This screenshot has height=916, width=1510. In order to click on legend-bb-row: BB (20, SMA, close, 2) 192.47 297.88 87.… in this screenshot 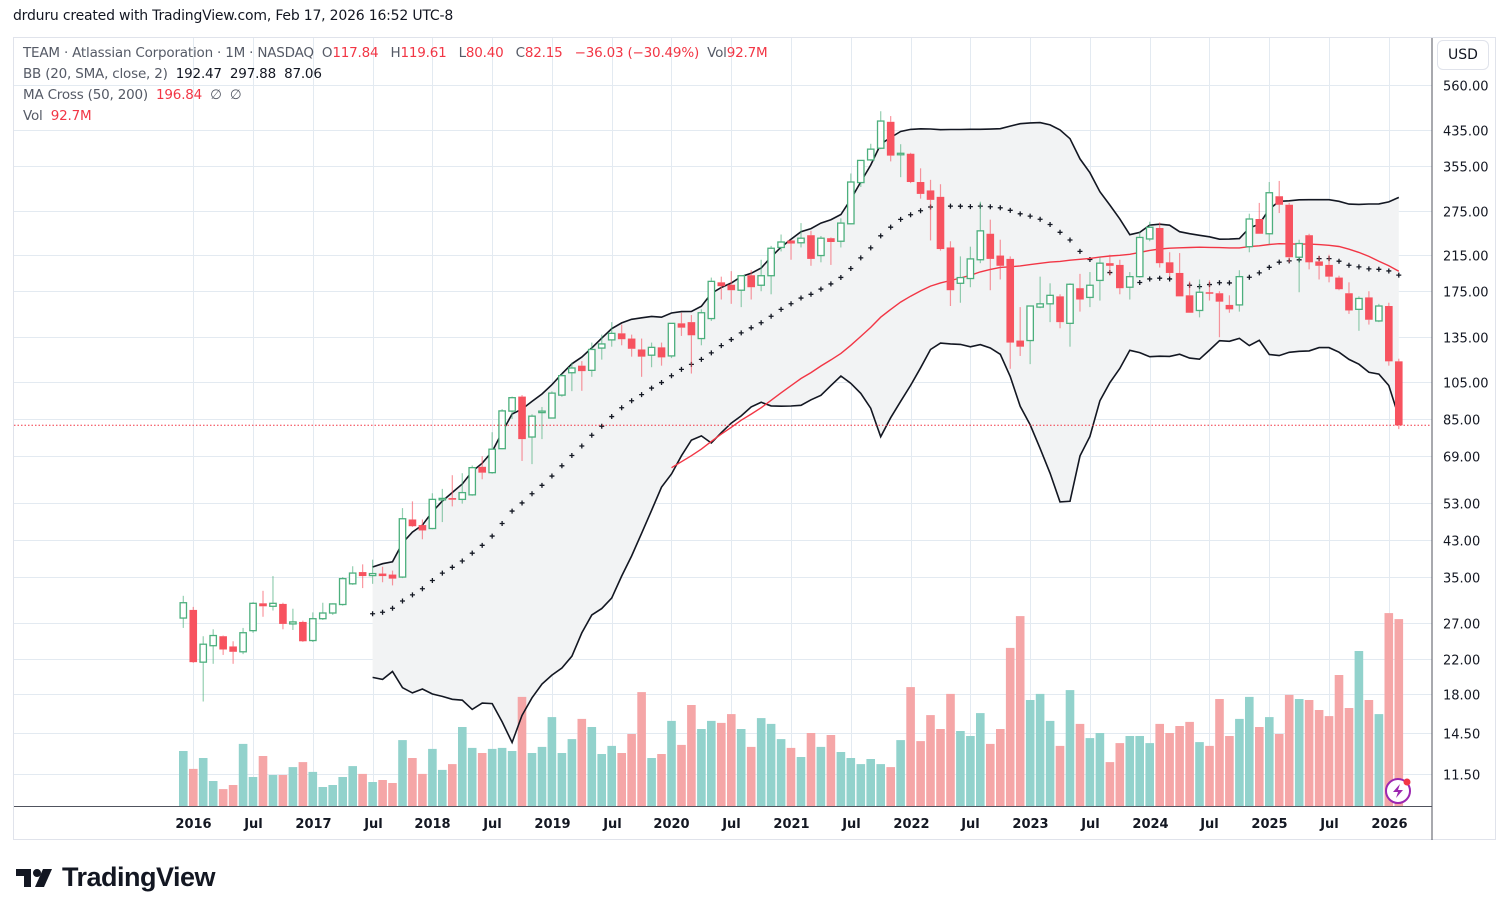, I will do `click(174, 74)`.